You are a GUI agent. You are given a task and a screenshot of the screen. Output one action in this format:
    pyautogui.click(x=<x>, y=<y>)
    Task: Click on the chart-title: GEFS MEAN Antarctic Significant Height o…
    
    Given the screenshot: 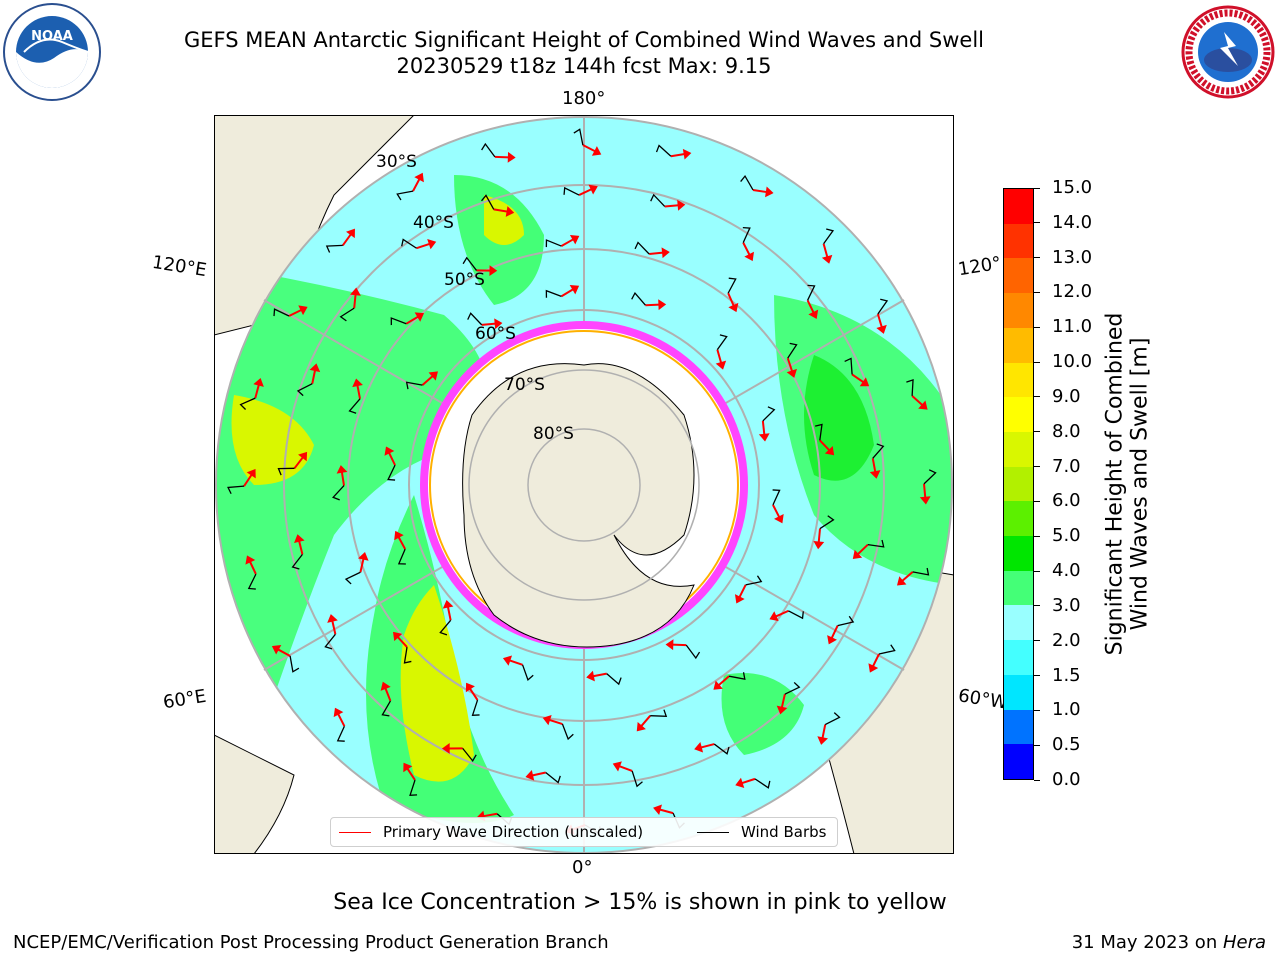 What is the action you would take?
    pyautogui.click(x=584, y=40)
    